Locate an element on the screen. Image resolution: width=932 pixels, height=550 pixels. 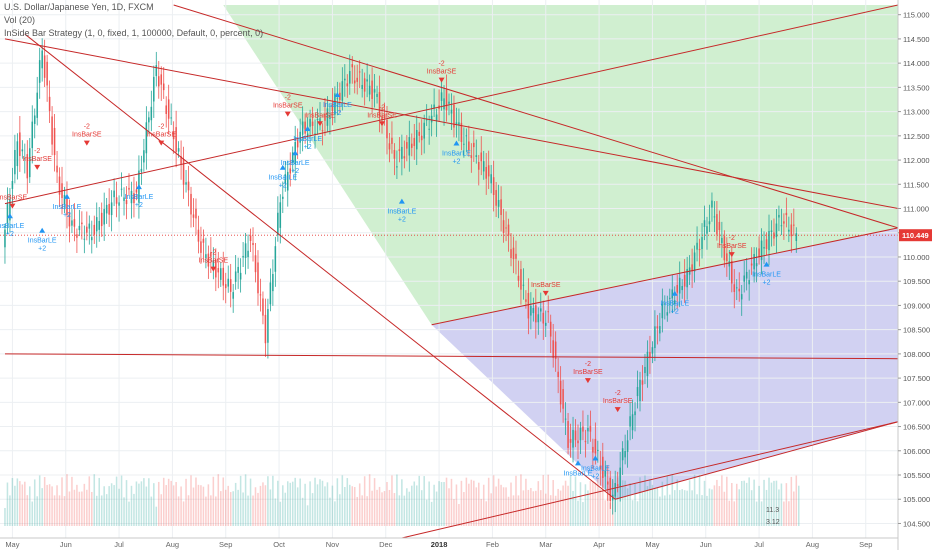
signal-3: InsBarLE+2 is located at coordinates (42, 240).